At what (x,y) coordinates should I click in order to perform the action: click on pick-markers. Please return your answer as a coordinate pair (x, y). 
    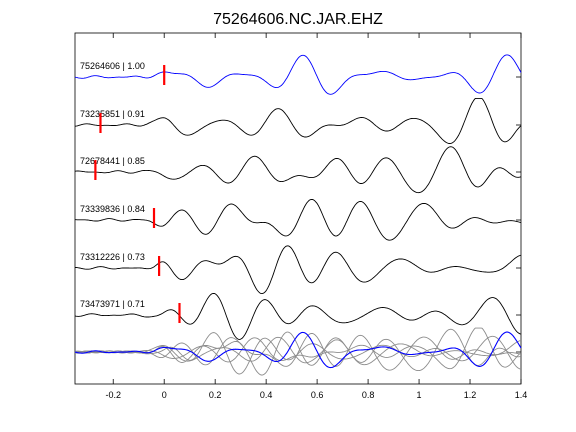
    Looking at the image, I should click on (137, 194).